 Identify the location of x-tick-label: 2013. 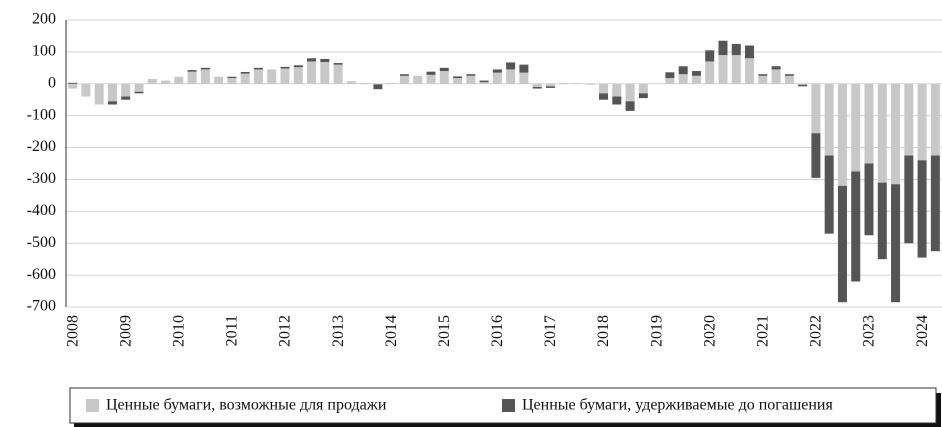
(338, 331).